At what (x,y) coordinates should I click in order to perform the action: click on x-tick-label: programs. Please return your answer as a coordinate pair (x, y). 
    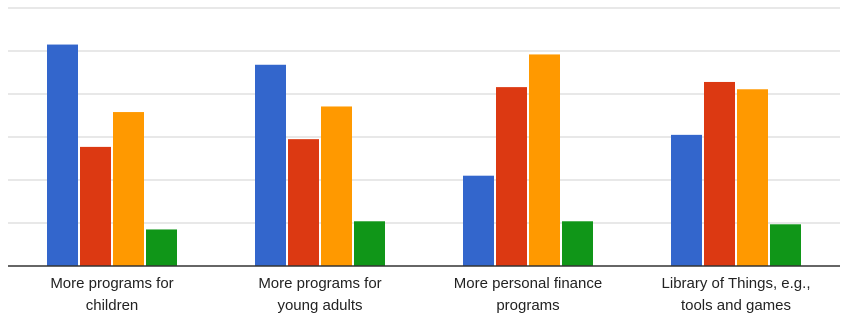
    Looking at the image, I should click on (527, 305).